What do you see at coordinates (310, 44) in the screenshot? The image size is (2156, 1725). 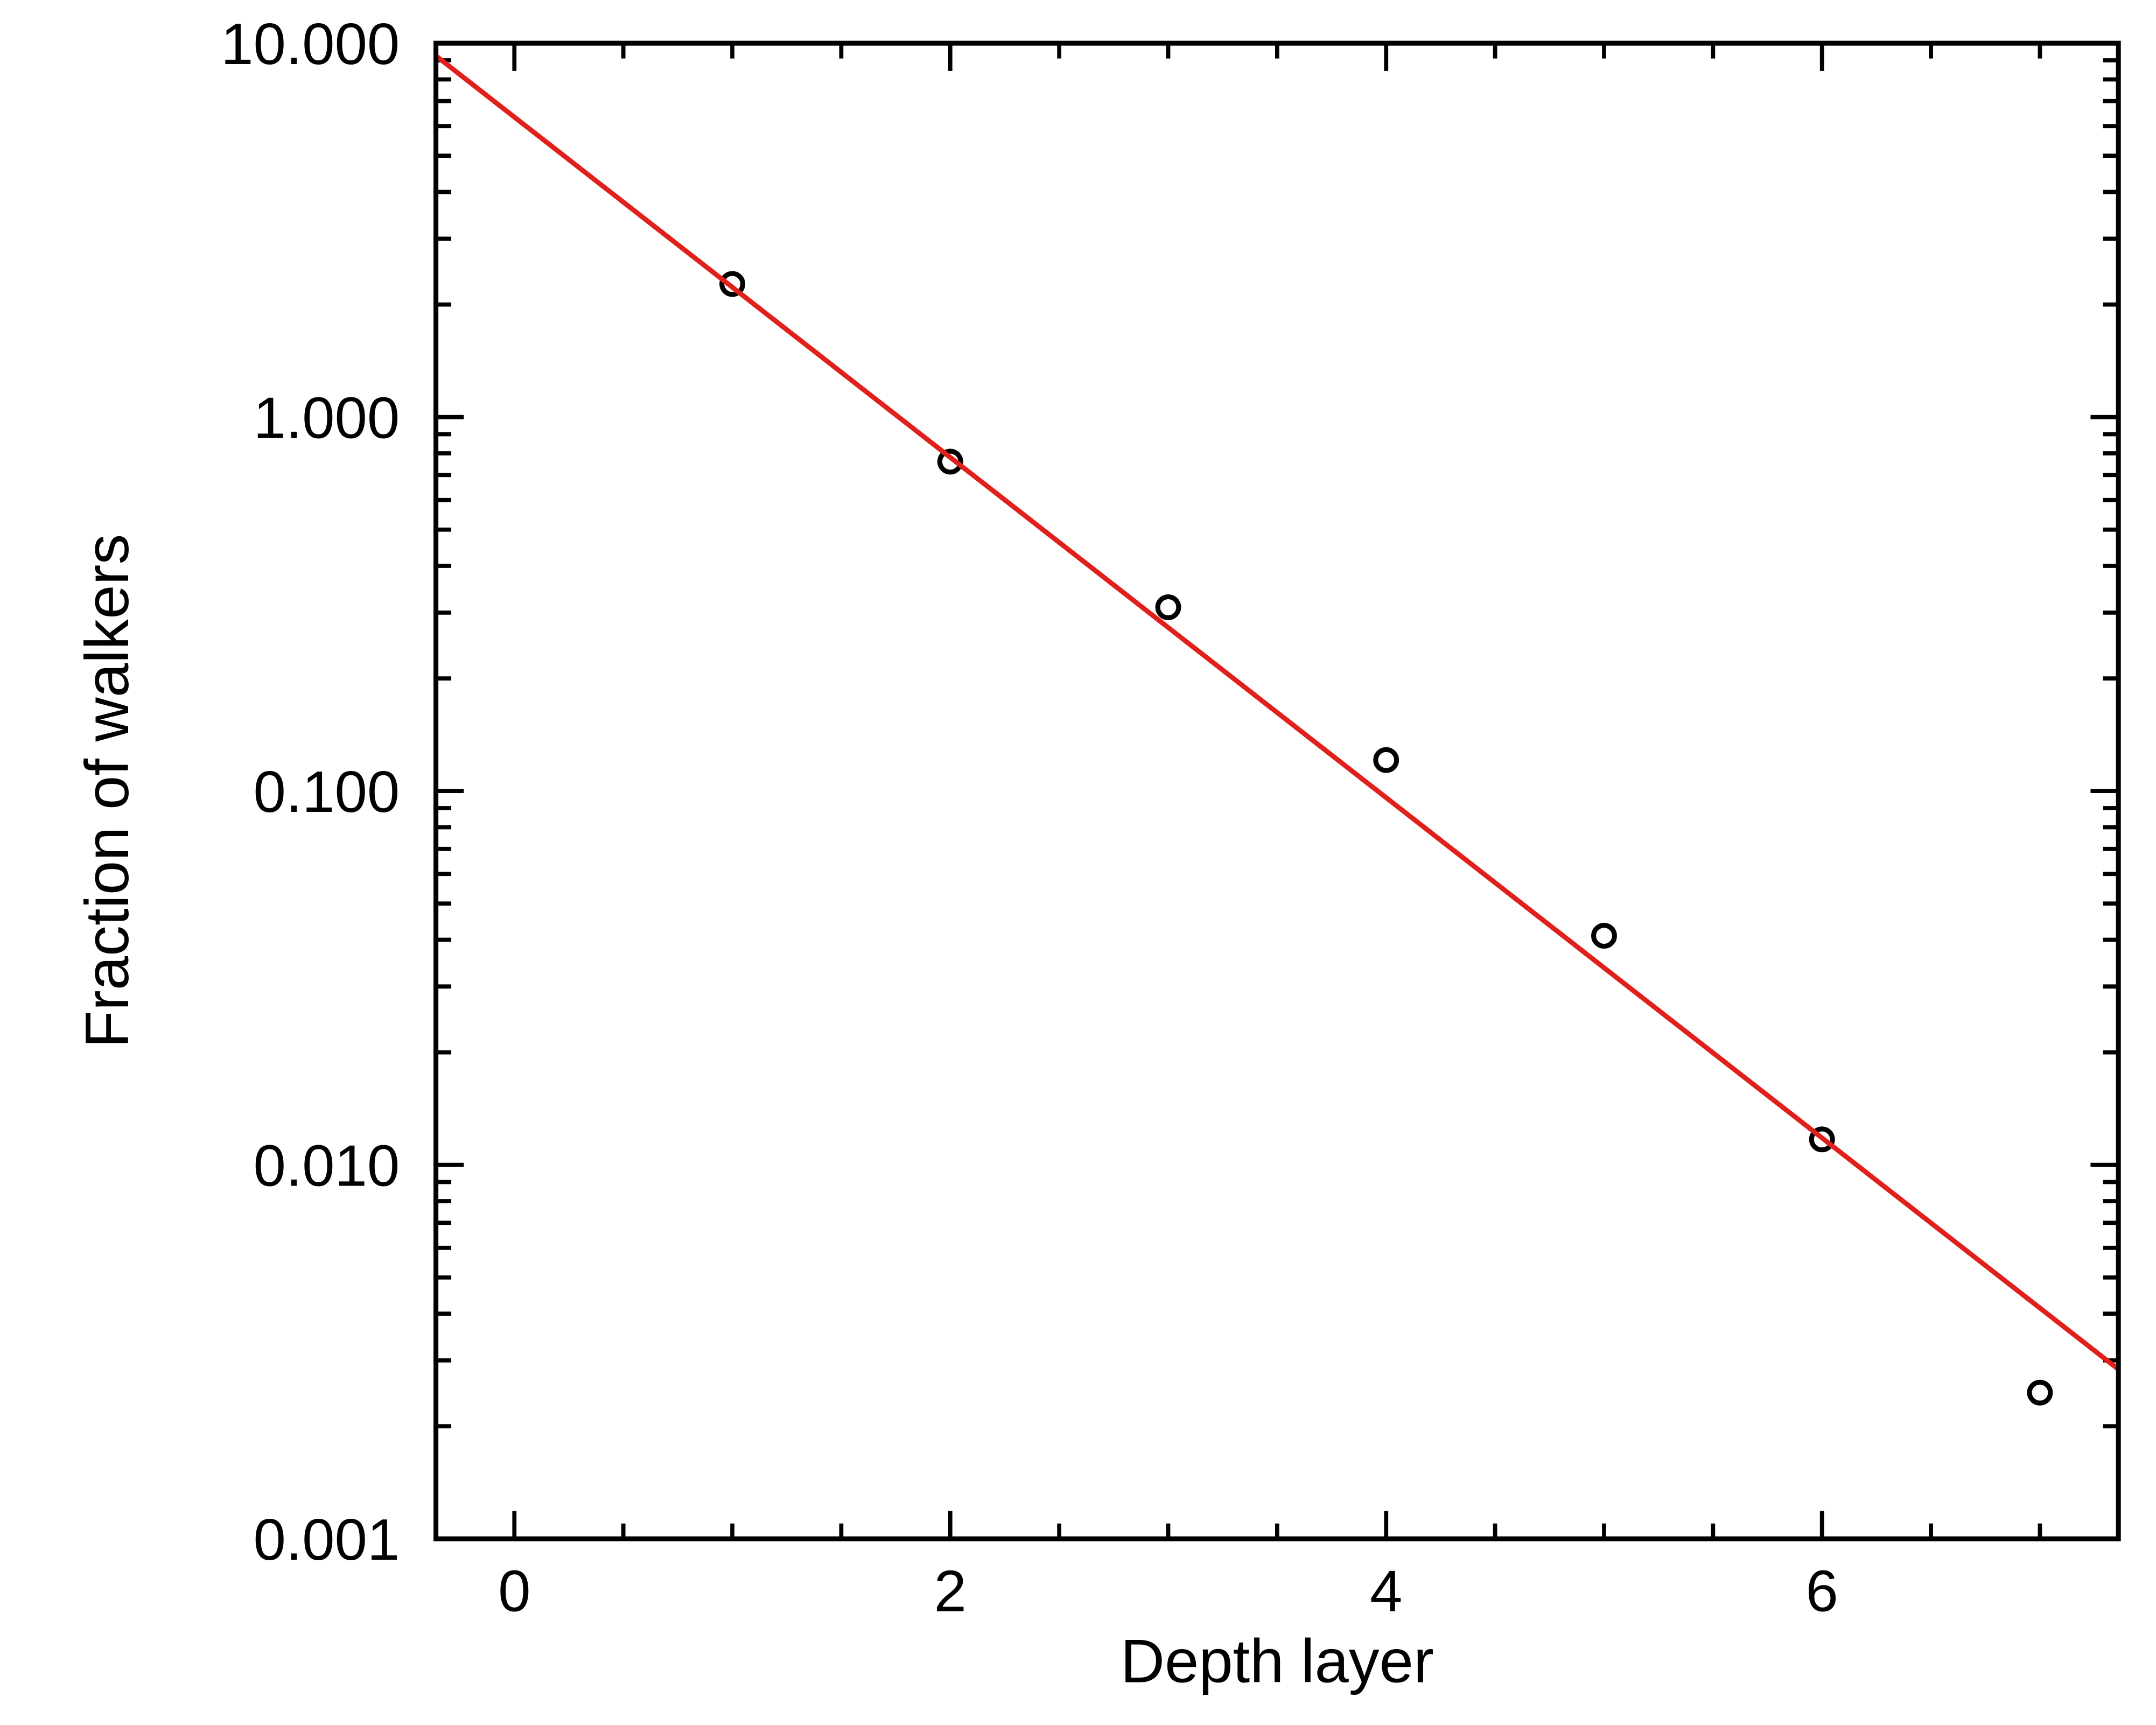 I see `y-tick-label: 10.000` at bounding box center [310, 44].